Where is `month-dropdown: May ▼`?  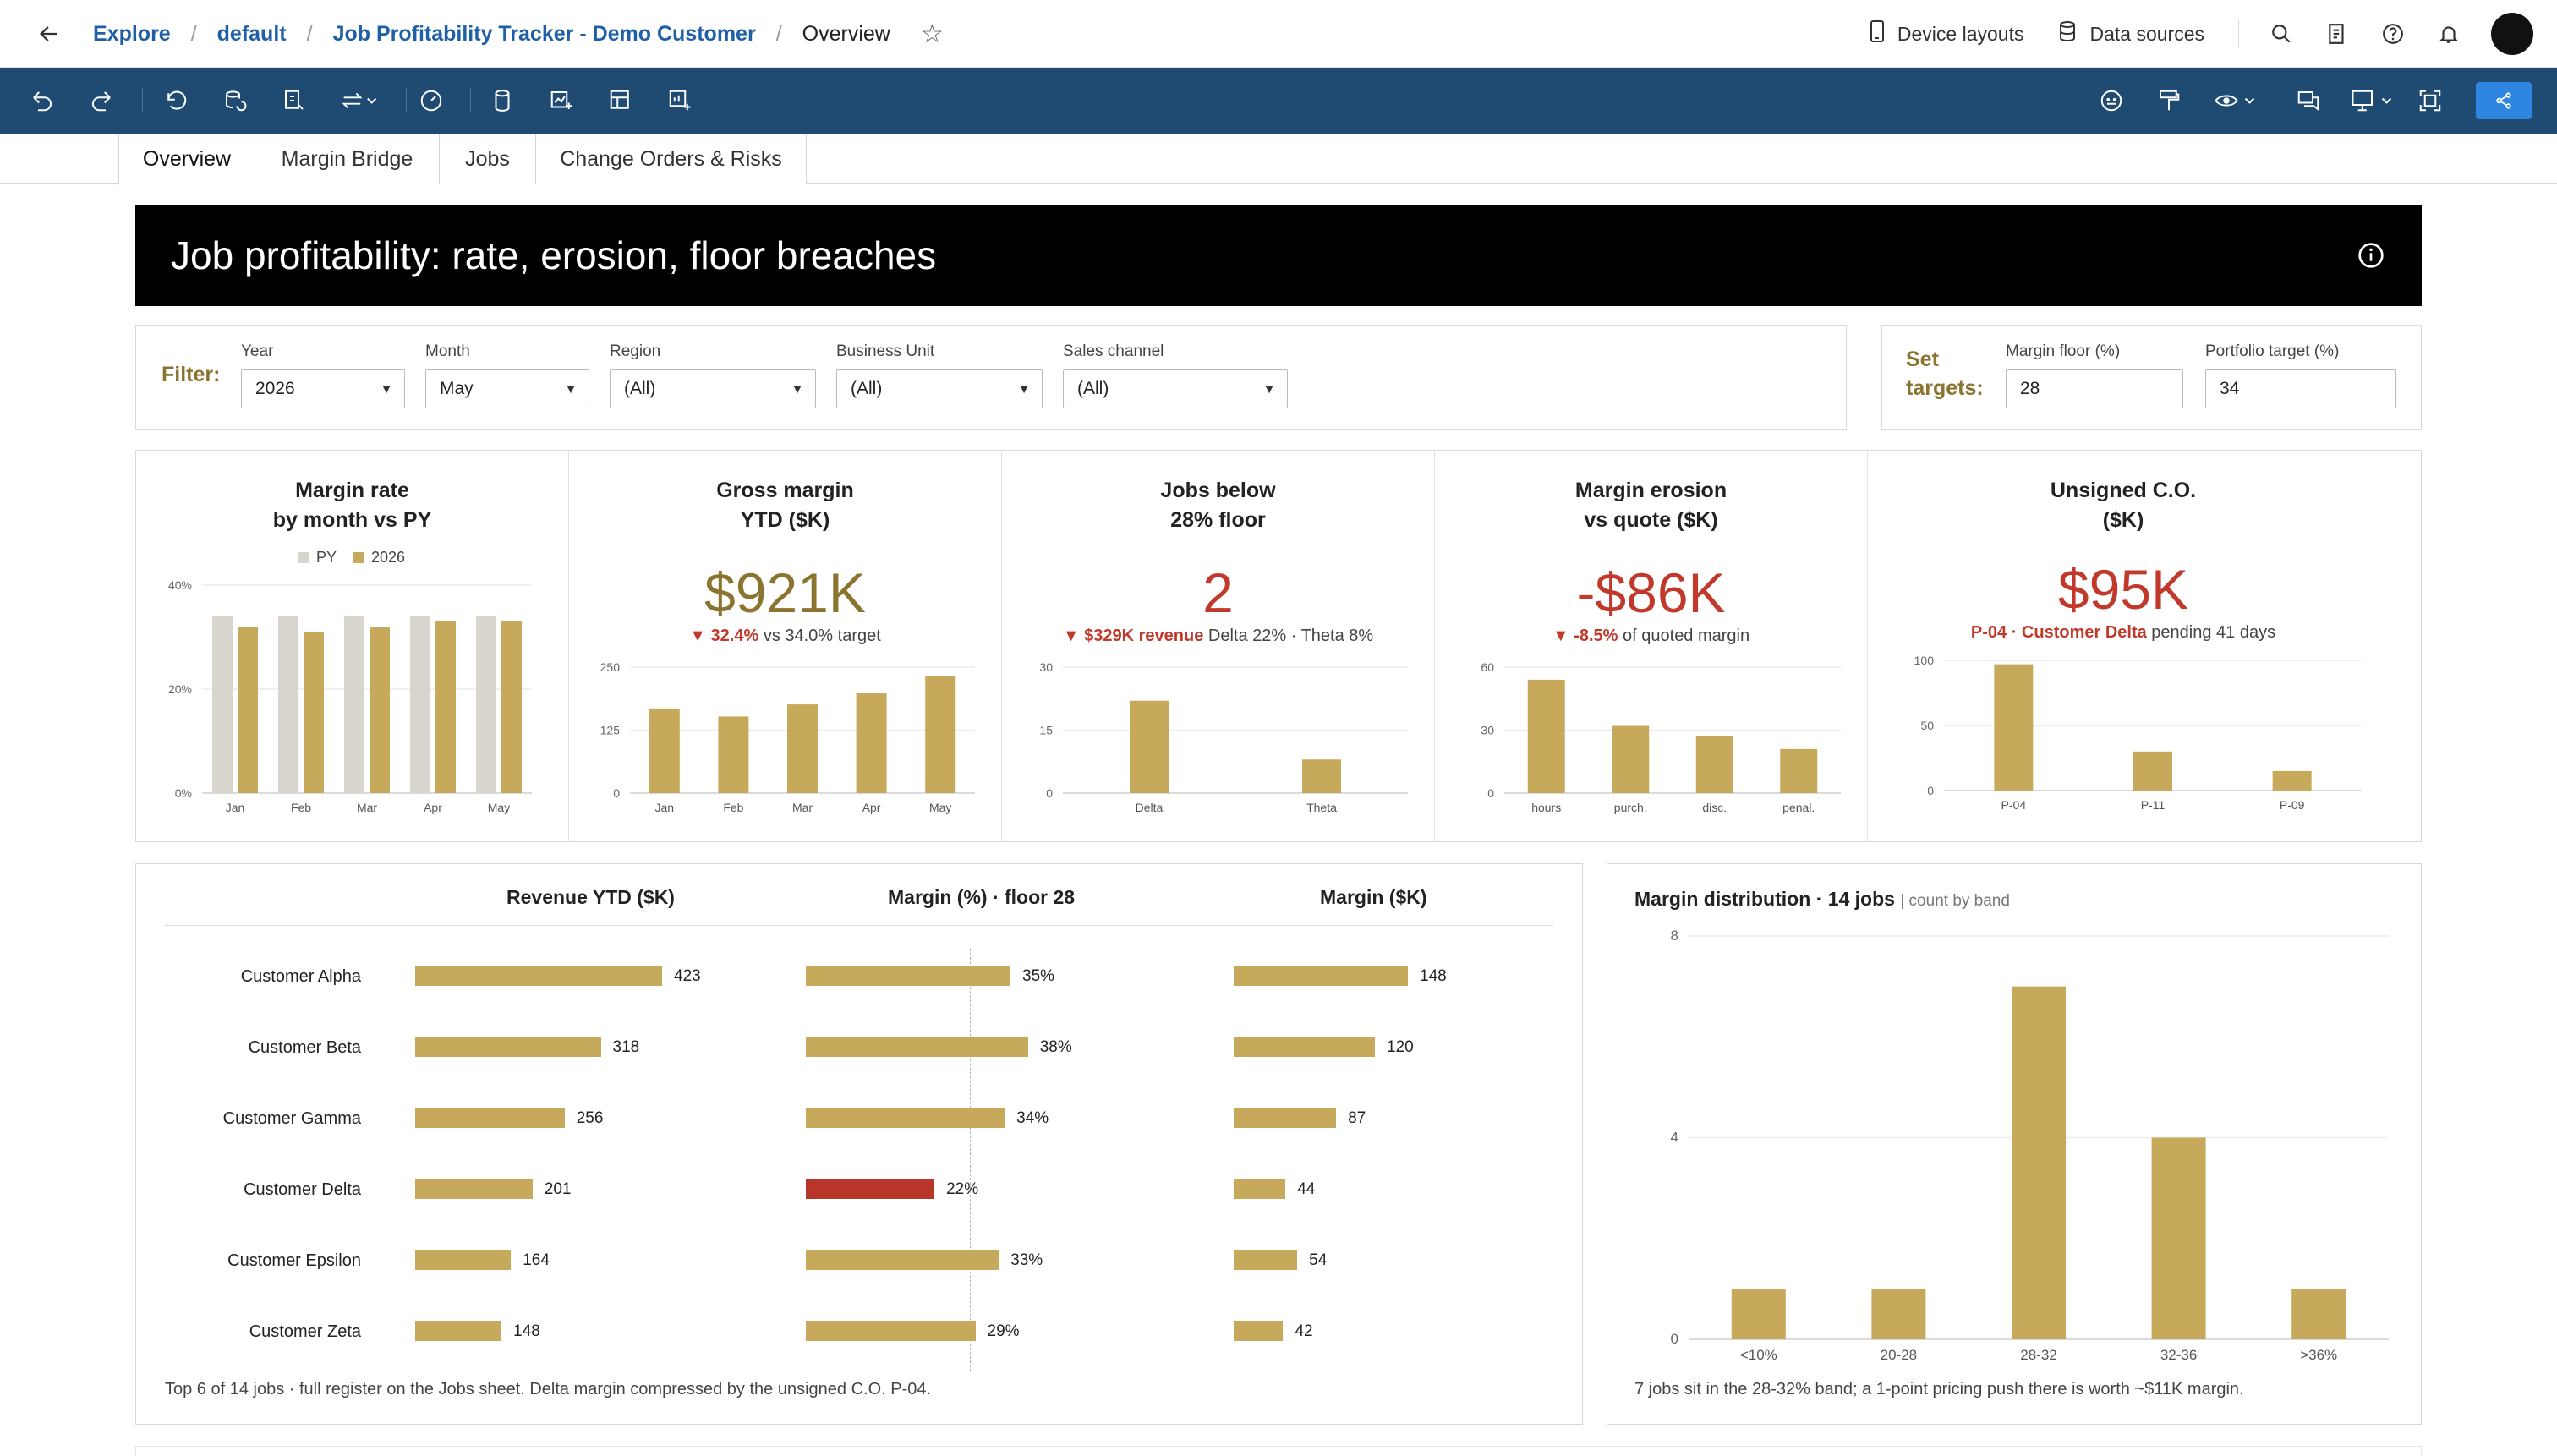
month-dropdown: May ▼ is located at coordinates (507, 389).